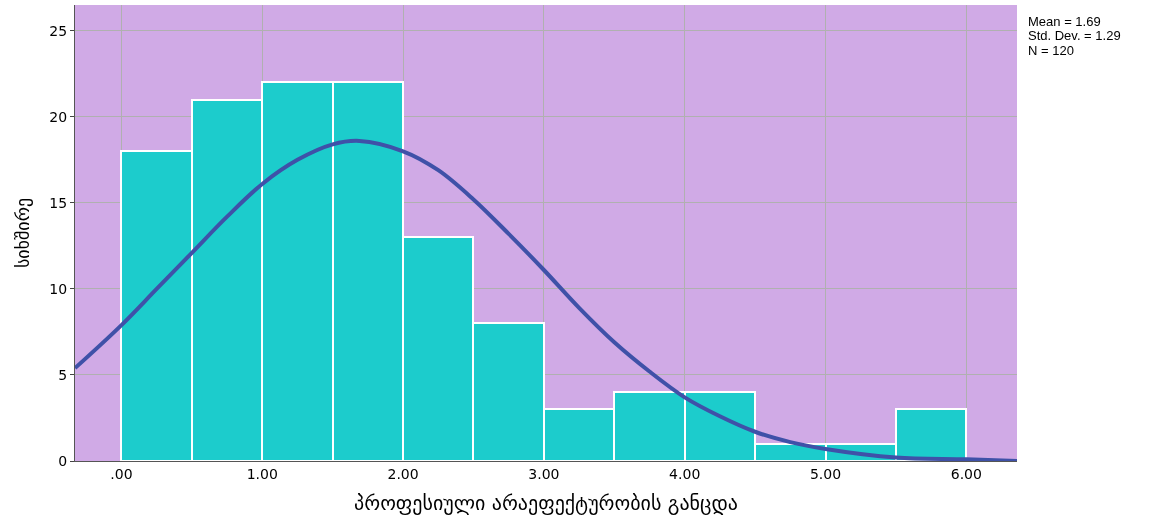  What do you see at coordinates (22, 233) in the screenshot?
I see `y-axis-title: სიხშირე` at bounding box center [22, 233].